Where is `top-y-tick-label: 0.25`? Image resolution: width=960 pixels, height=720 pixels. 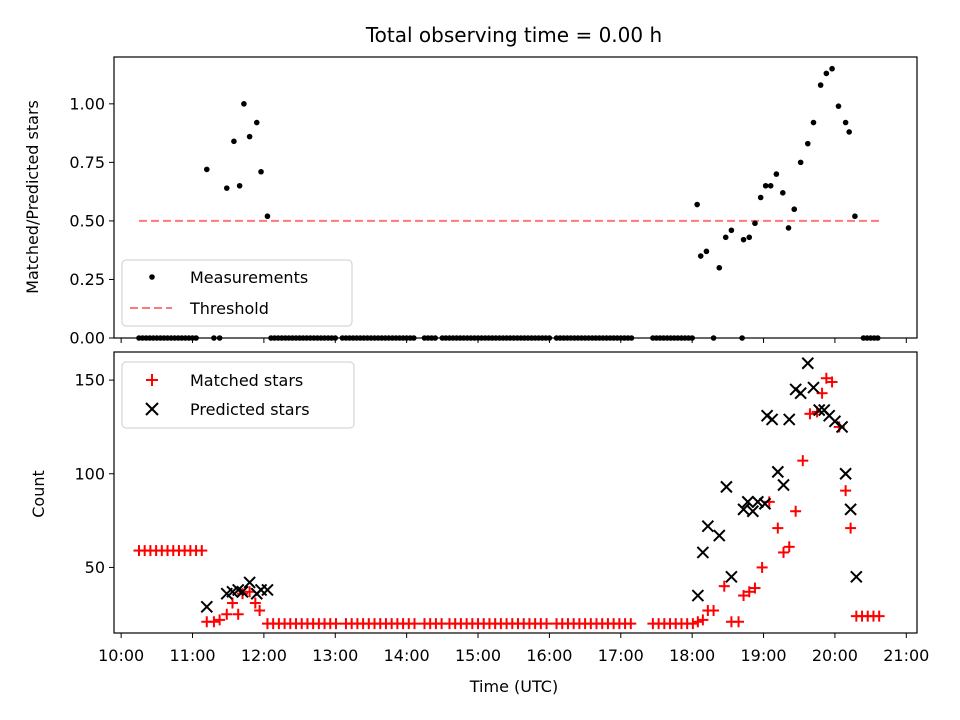 top-y-tick-label: 0.25 is located at coordinates (87, 279).